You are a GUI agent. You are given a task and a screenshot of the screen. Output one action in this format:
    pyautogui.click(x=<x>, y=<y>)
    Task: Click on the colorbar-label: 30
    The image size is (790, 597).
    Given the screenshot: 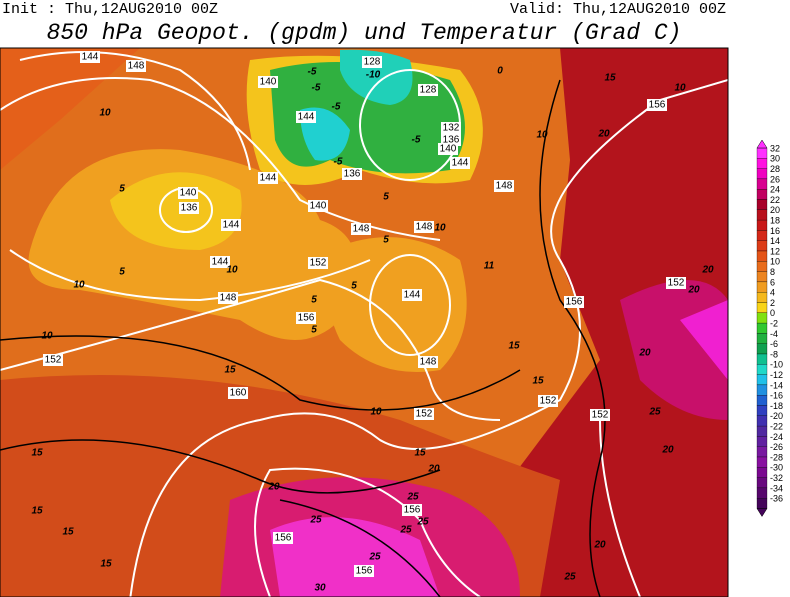 What is the action you would take?
    pyautogui.click(x=775, y=159)
    